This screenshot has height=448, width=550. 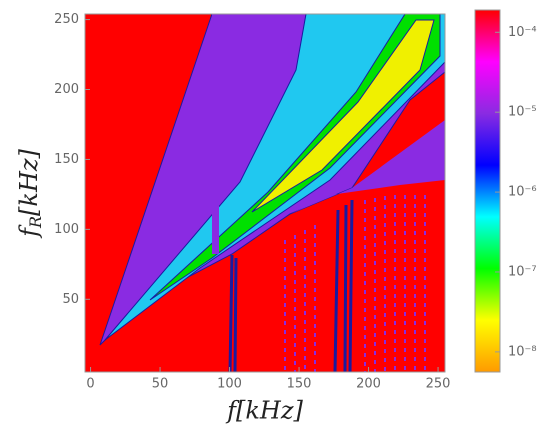 I want to click on x-tick-label: 100, so click(x=229, y=384).